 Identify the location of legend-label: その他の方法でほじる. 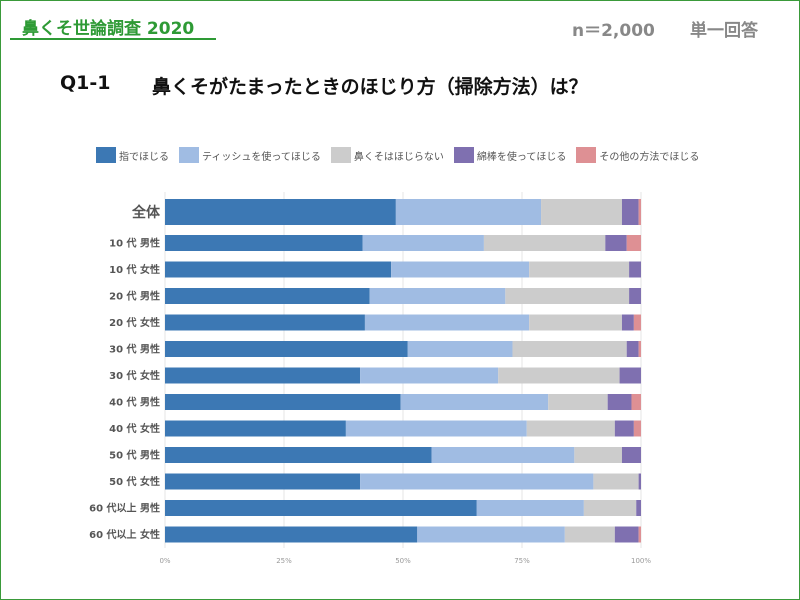
(649, 157).